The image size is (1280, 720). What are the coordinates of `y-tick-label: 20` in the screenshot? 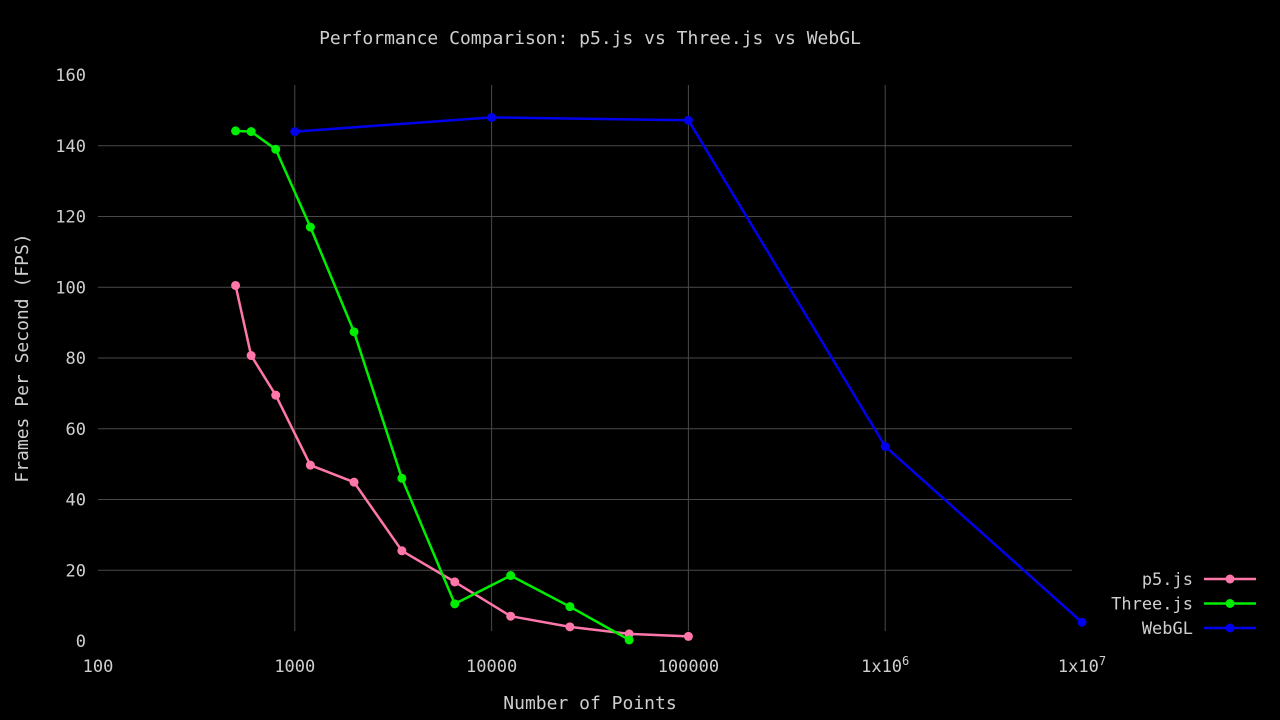 It's located at (76, 571).